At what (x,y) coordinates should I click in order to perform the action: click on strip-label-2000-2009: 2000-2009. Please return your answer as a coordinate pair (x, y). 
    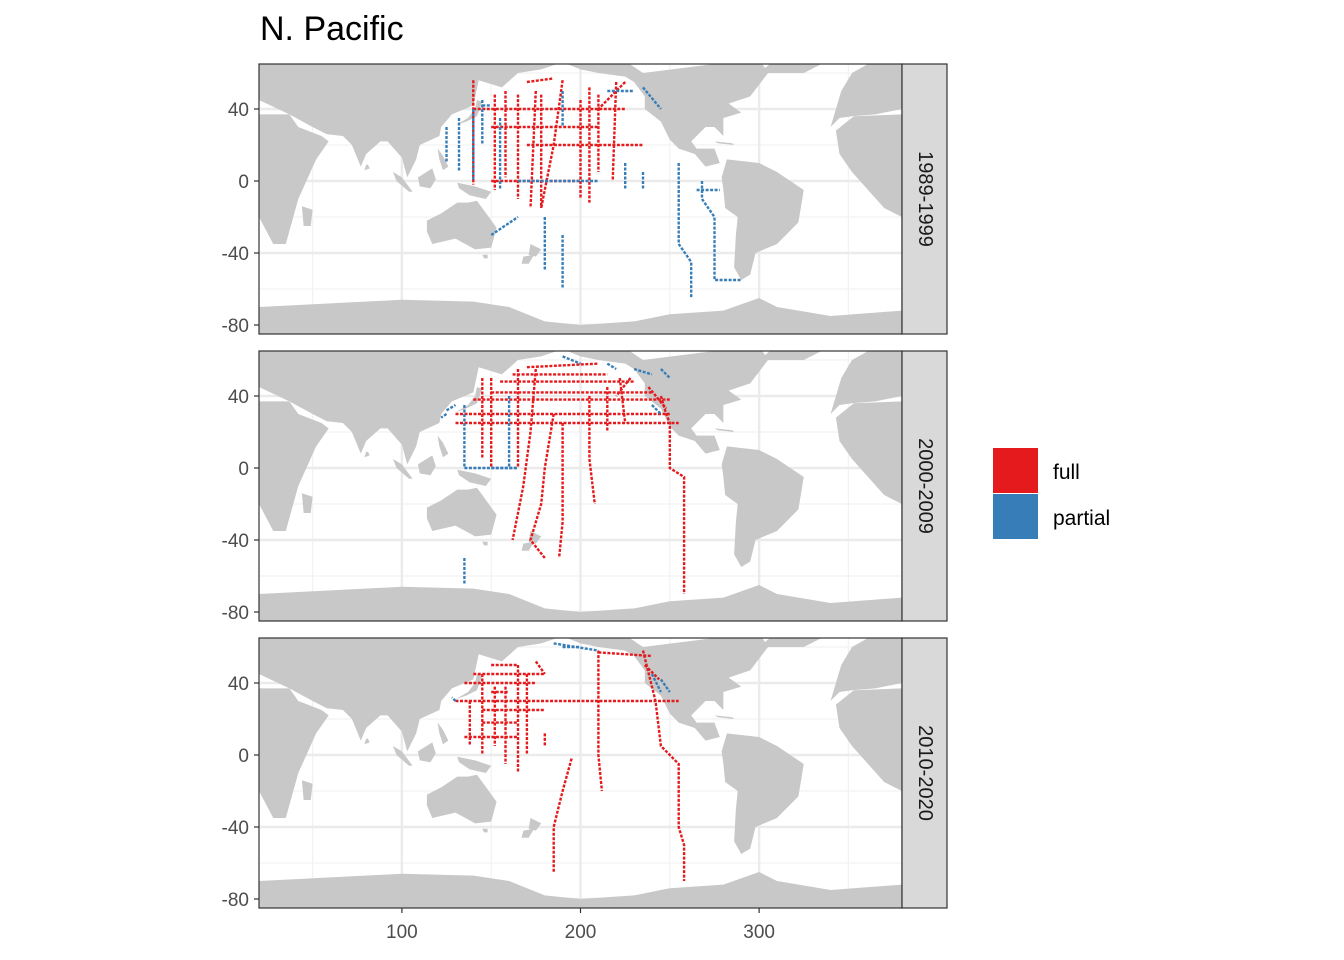
    Looking at the image, I should click on (925, 486).